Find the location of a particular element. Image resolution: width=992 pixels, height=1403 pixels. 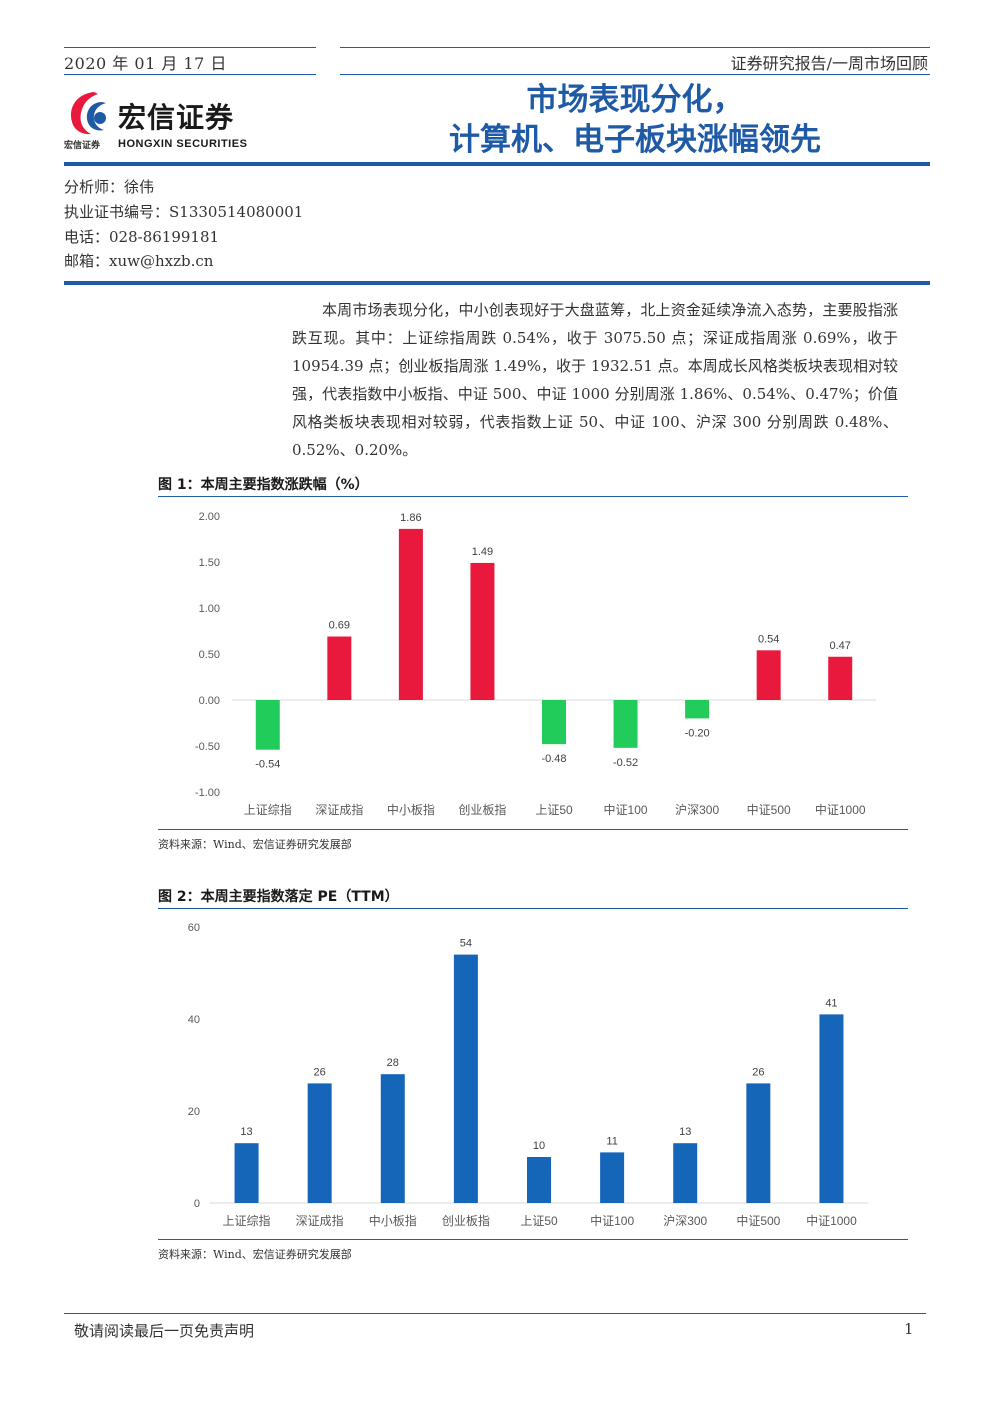

data-label: -0.52 is located at coordinates (625, 763).